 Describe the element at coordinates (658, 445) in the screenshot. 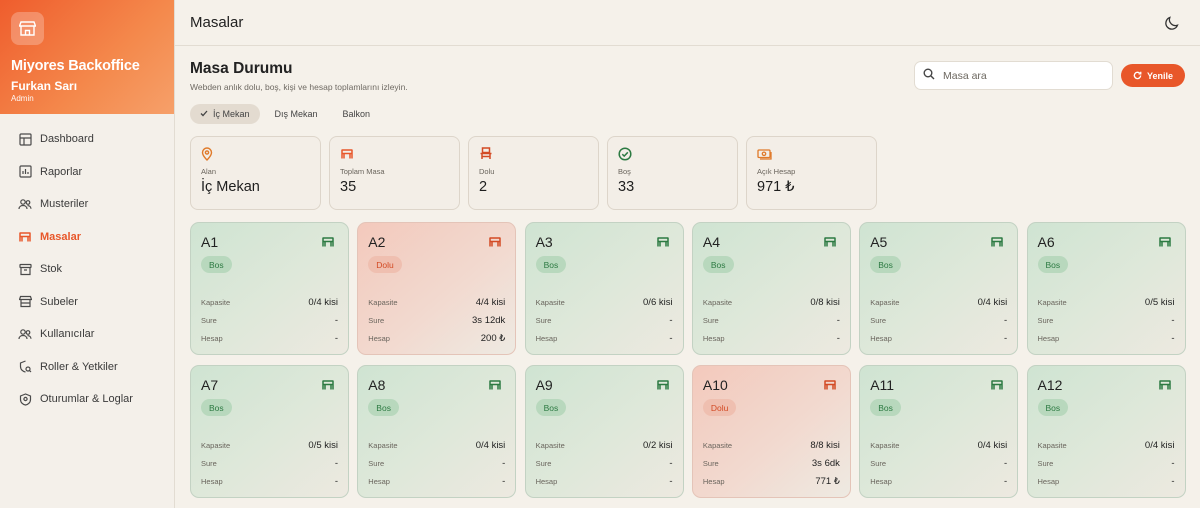

I see `capacity-value: 0/2 kisi` at that location.